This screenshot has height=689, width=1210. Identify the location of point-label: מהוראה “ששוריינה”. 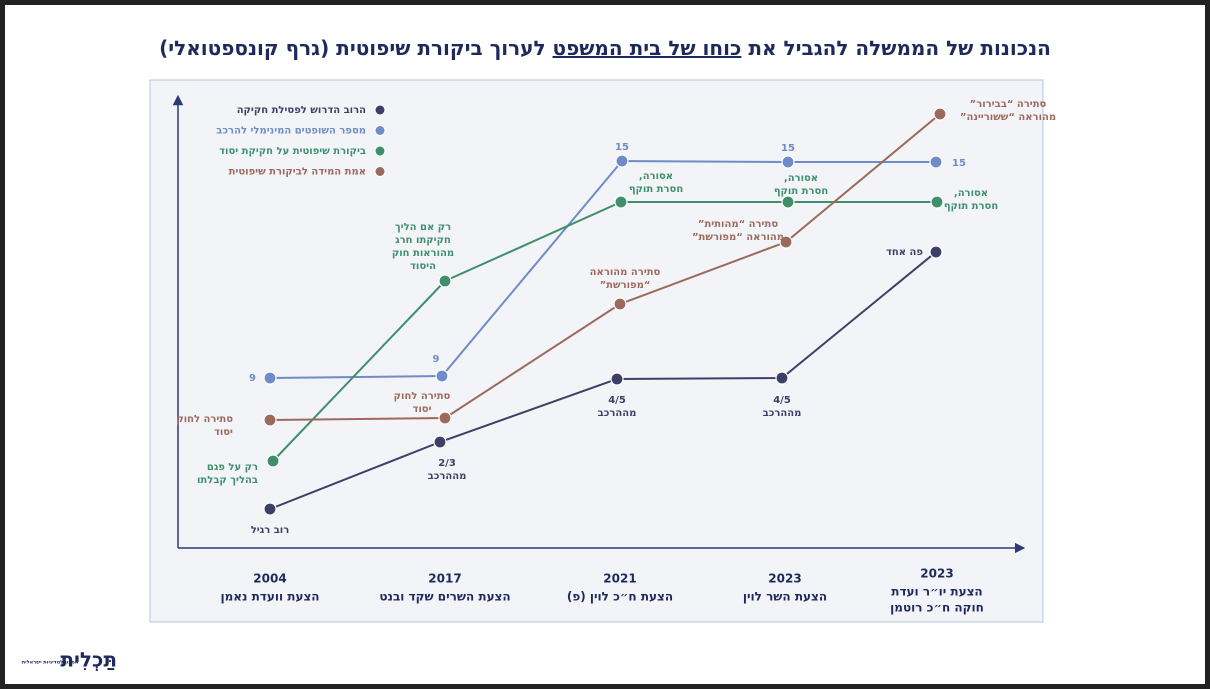
(1008, 117).